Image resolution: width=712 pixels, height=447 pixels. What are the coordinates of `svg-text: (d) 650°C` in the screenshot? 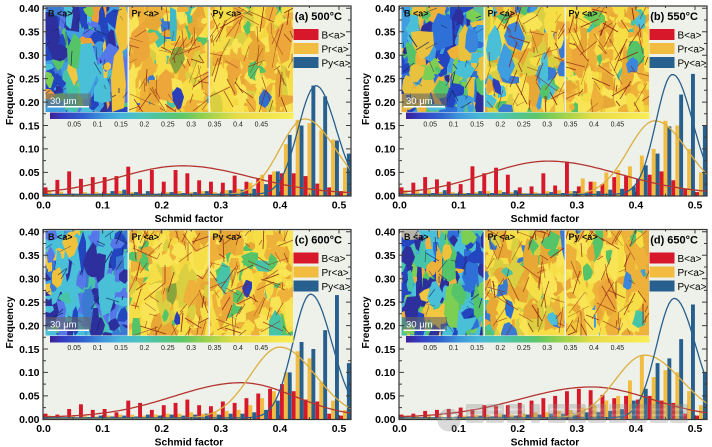 It's located at (674, 241).